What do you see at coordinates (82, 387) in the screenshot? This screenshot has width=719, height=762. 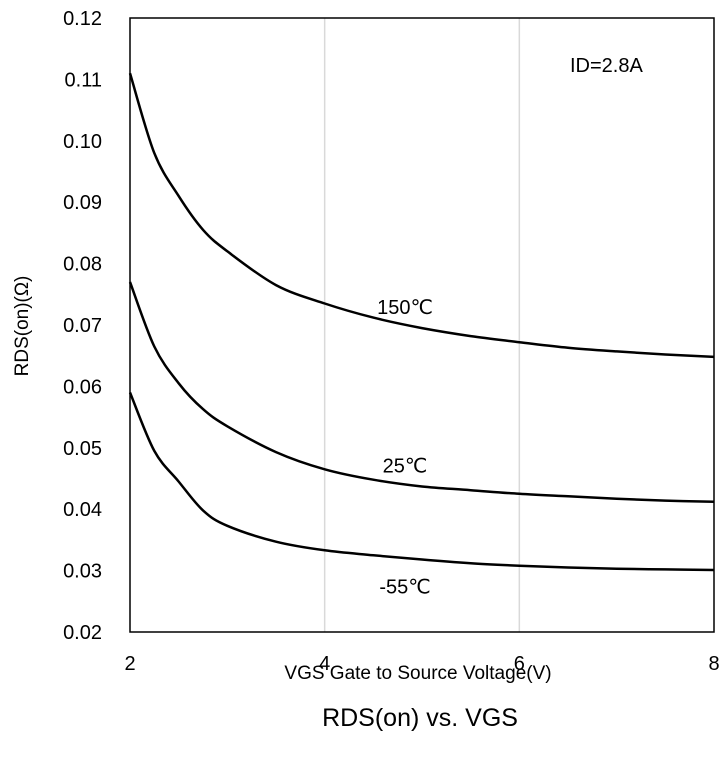 I see `y-tick-label: 0.06` at bounding box center [82, 387].